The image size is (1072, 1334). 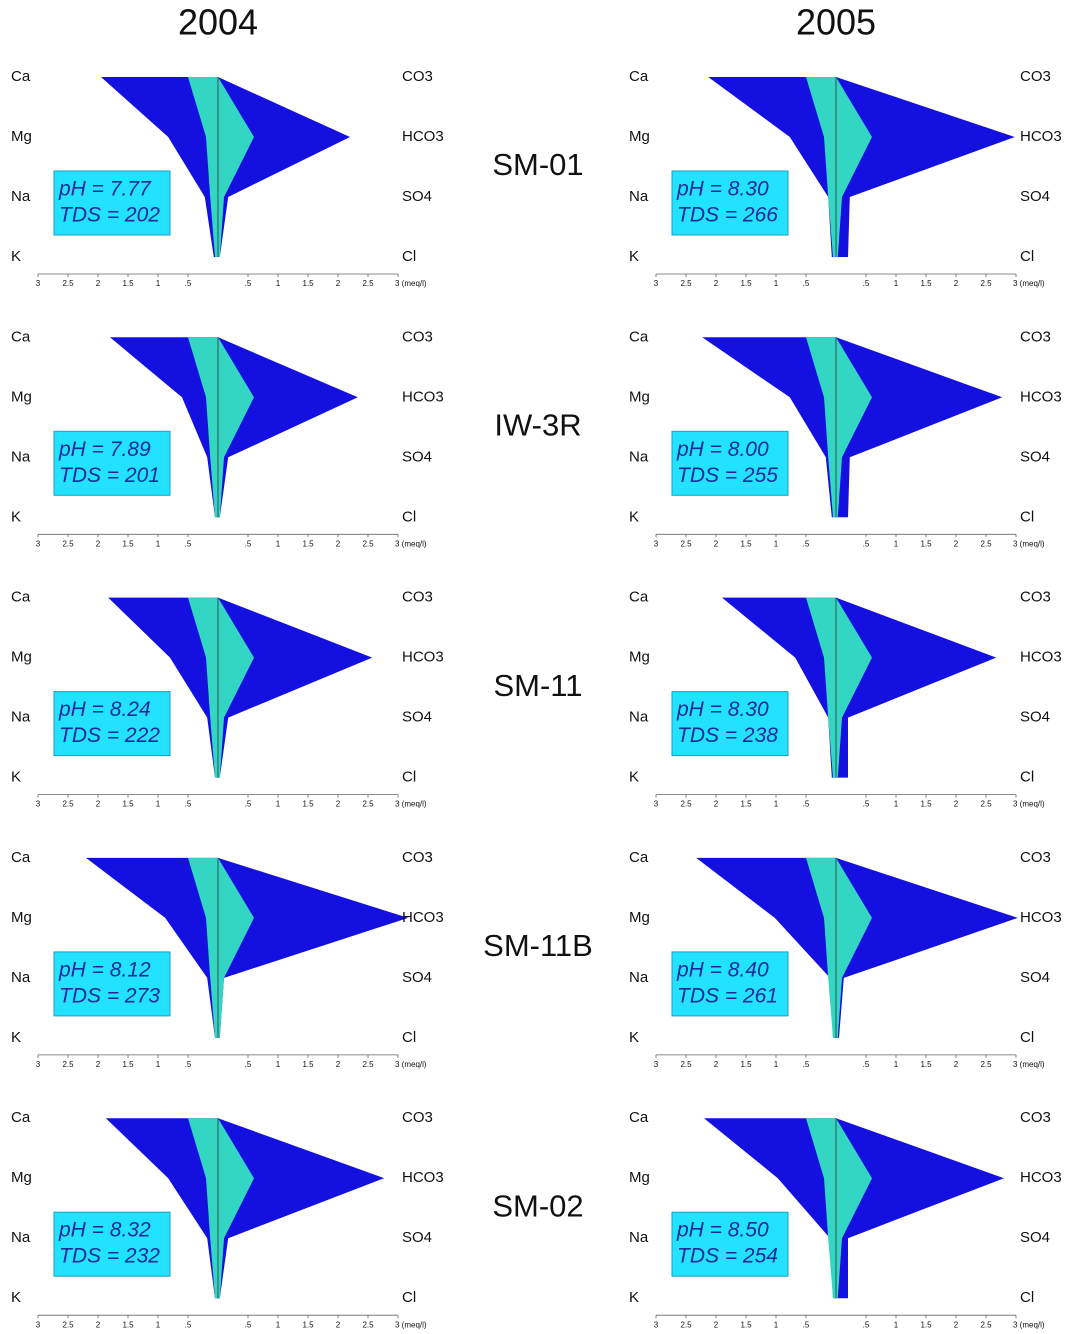 What do you see at coordinates (722, 969) in the screenshot?
I see `annotation: pH = 8.40` at bounding box center [722, 969].